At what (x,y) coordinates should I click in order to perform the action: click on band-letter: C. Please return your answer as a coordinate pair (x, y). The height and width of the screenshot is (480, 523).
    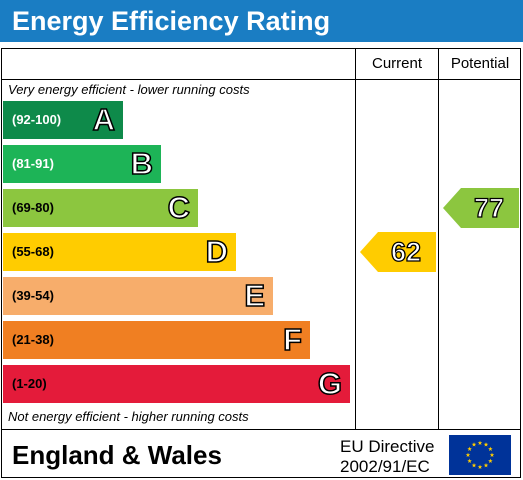
    Looking at the image, I should click on (179, 207).